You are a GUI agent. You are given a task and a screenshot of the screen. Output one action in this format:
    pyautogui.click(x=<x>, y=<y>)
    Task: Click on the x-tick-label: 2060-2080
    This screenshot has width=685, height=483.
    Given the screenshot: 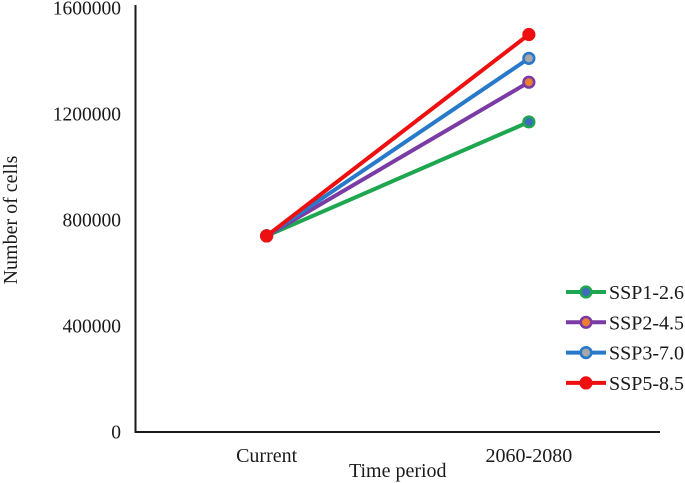 What is the action you would take?
    pyautogui.click(x=529, y=456)
    